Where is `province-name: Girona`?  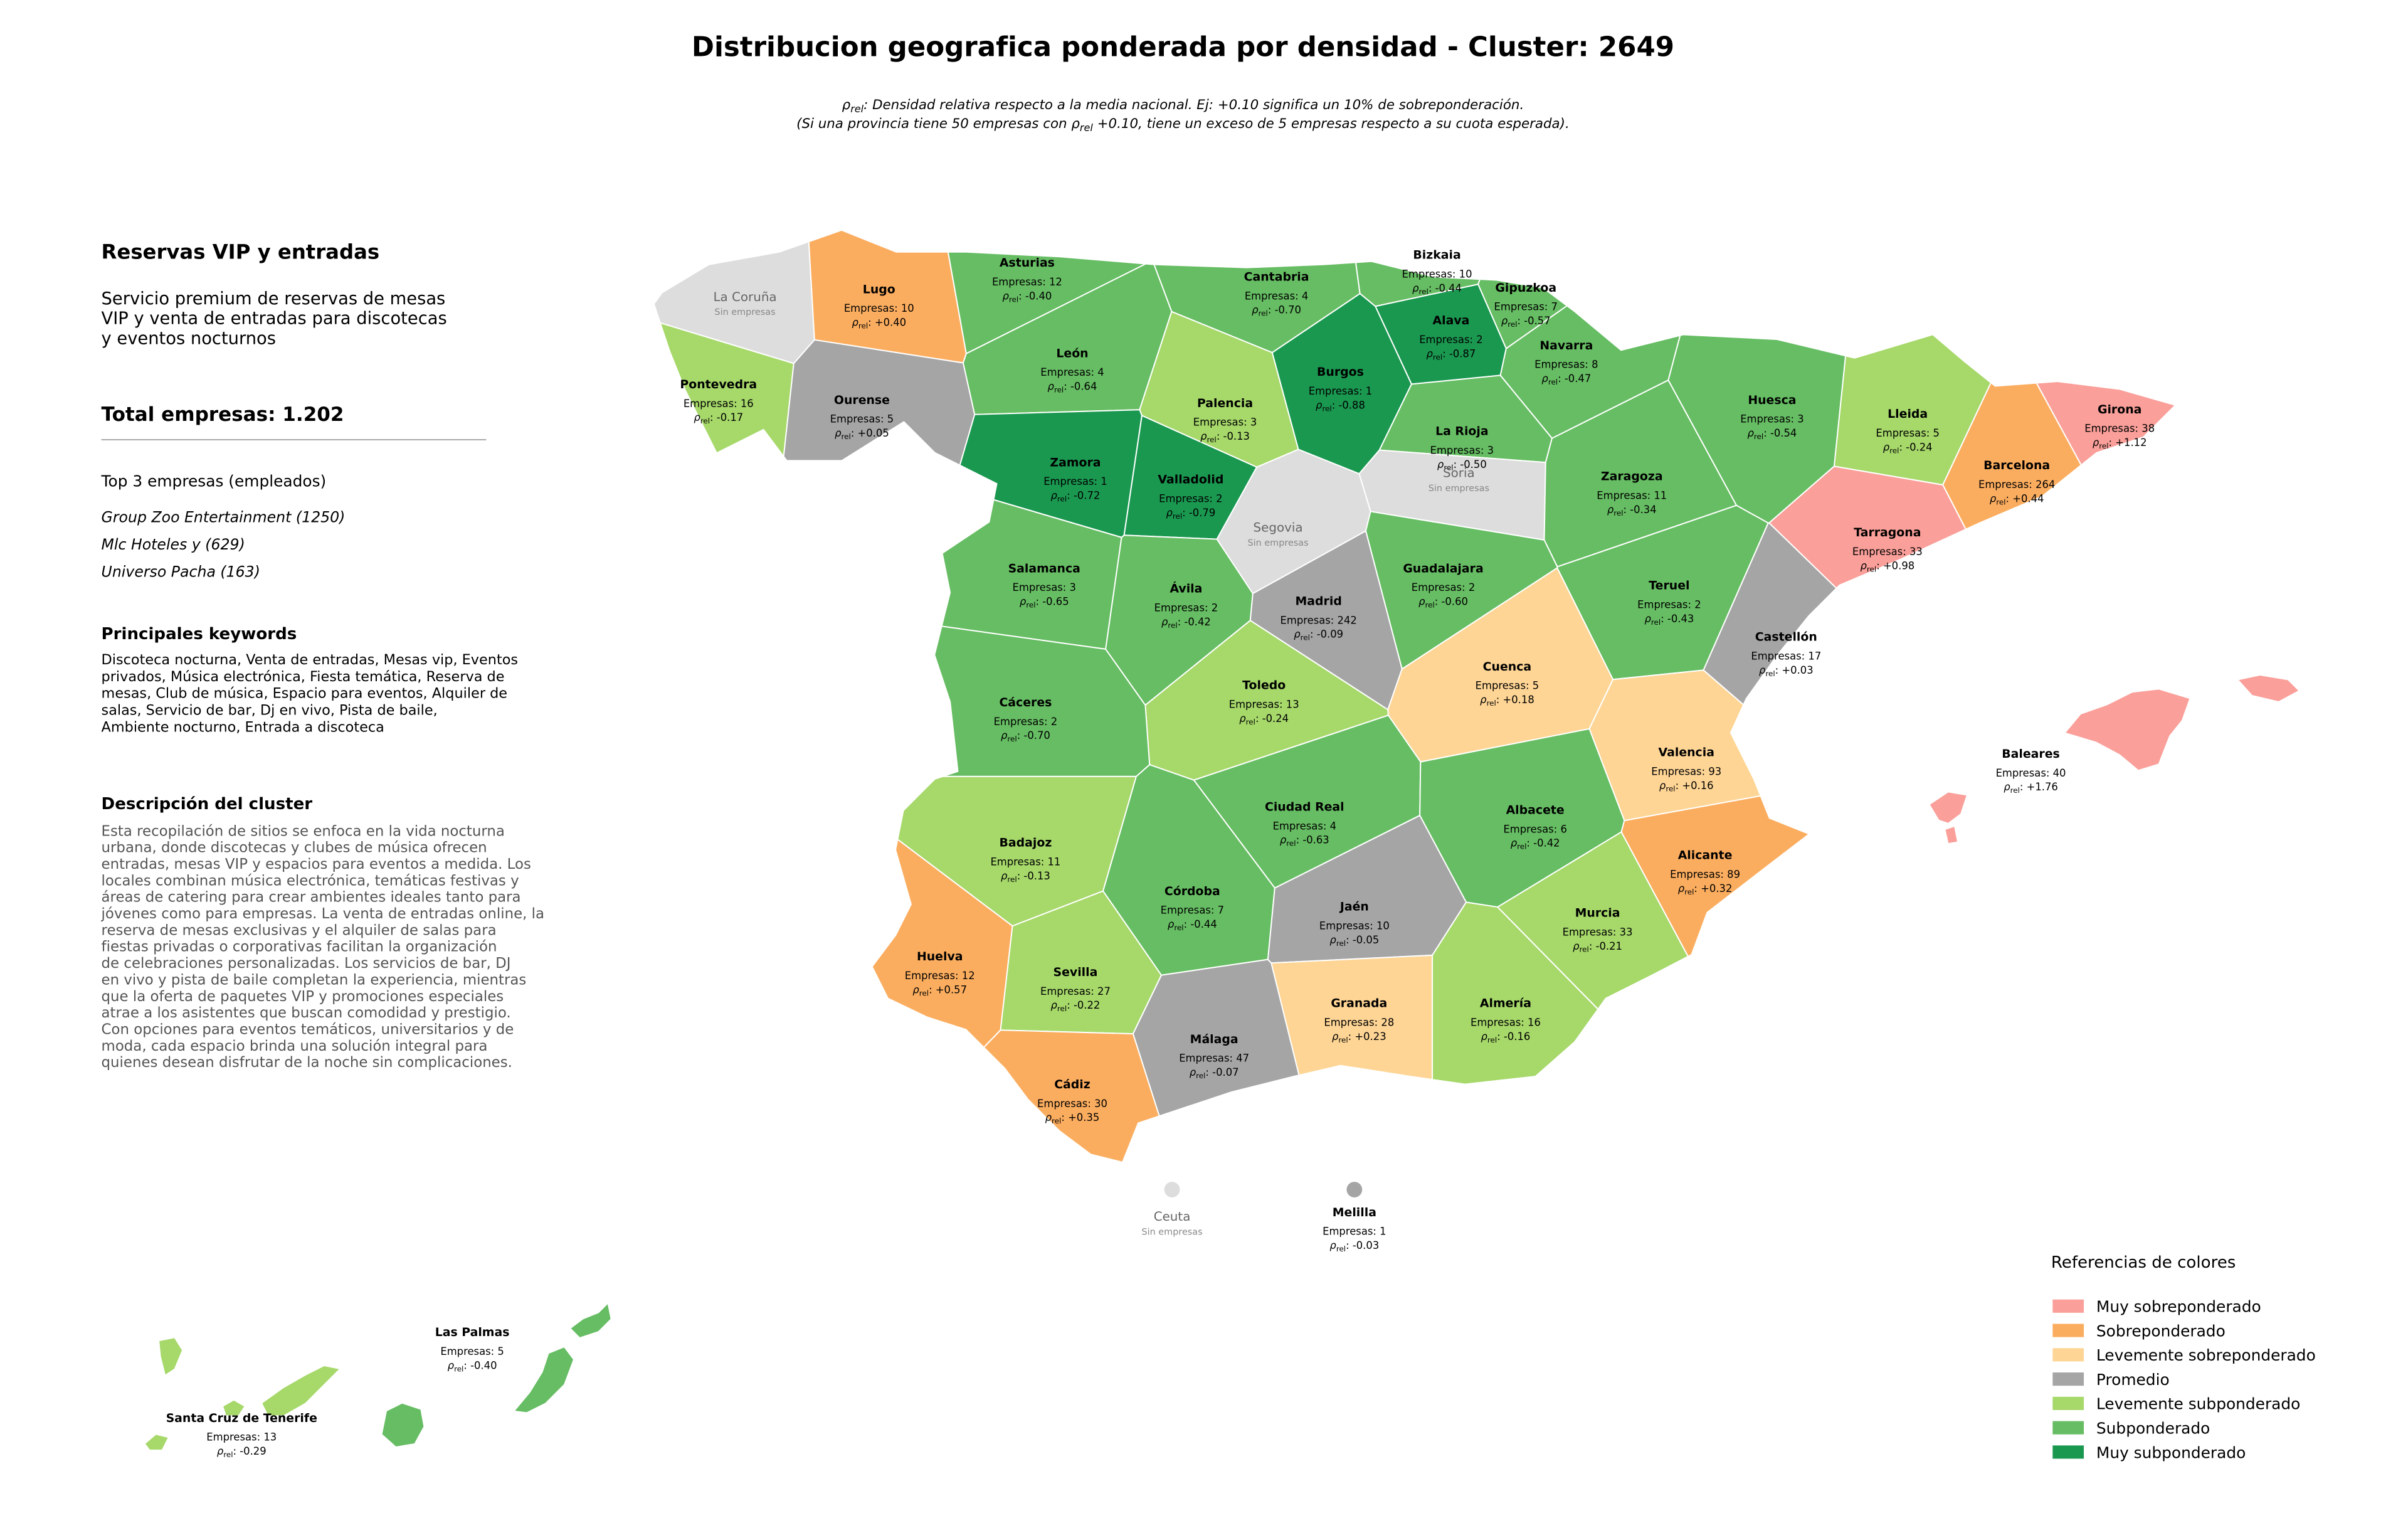
province-name: Girona is located at coordinates (2119, 410).